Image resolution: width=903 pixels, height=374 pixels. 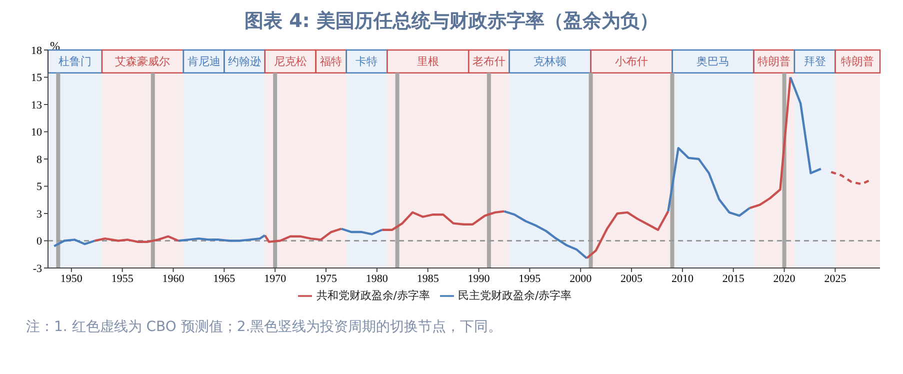 I want to click on band-label: 拜登, so click(x=815, y=61).